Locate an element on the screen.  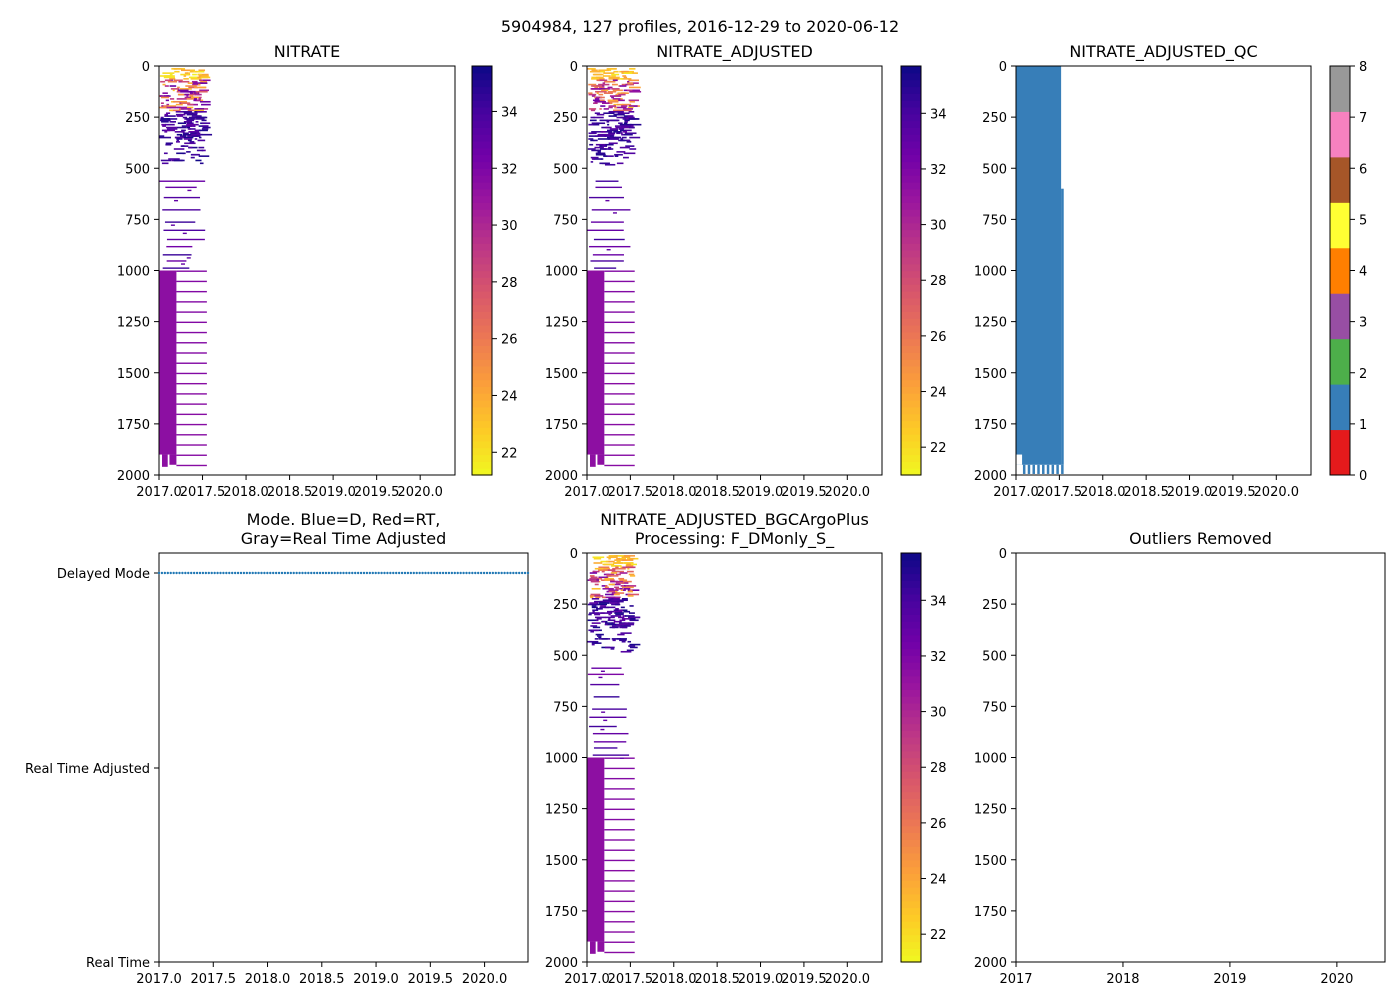
nitrate_adjusted_qc-x-tick-label: 2017.0 is located at coordinates (1016, 492).